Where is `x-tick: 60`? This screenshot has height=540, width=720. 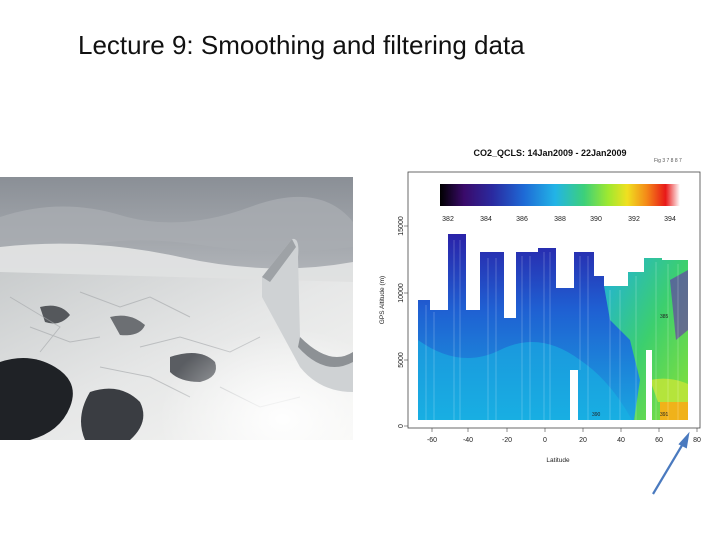
x-tick: 60 is located at coordinates (659, 440).